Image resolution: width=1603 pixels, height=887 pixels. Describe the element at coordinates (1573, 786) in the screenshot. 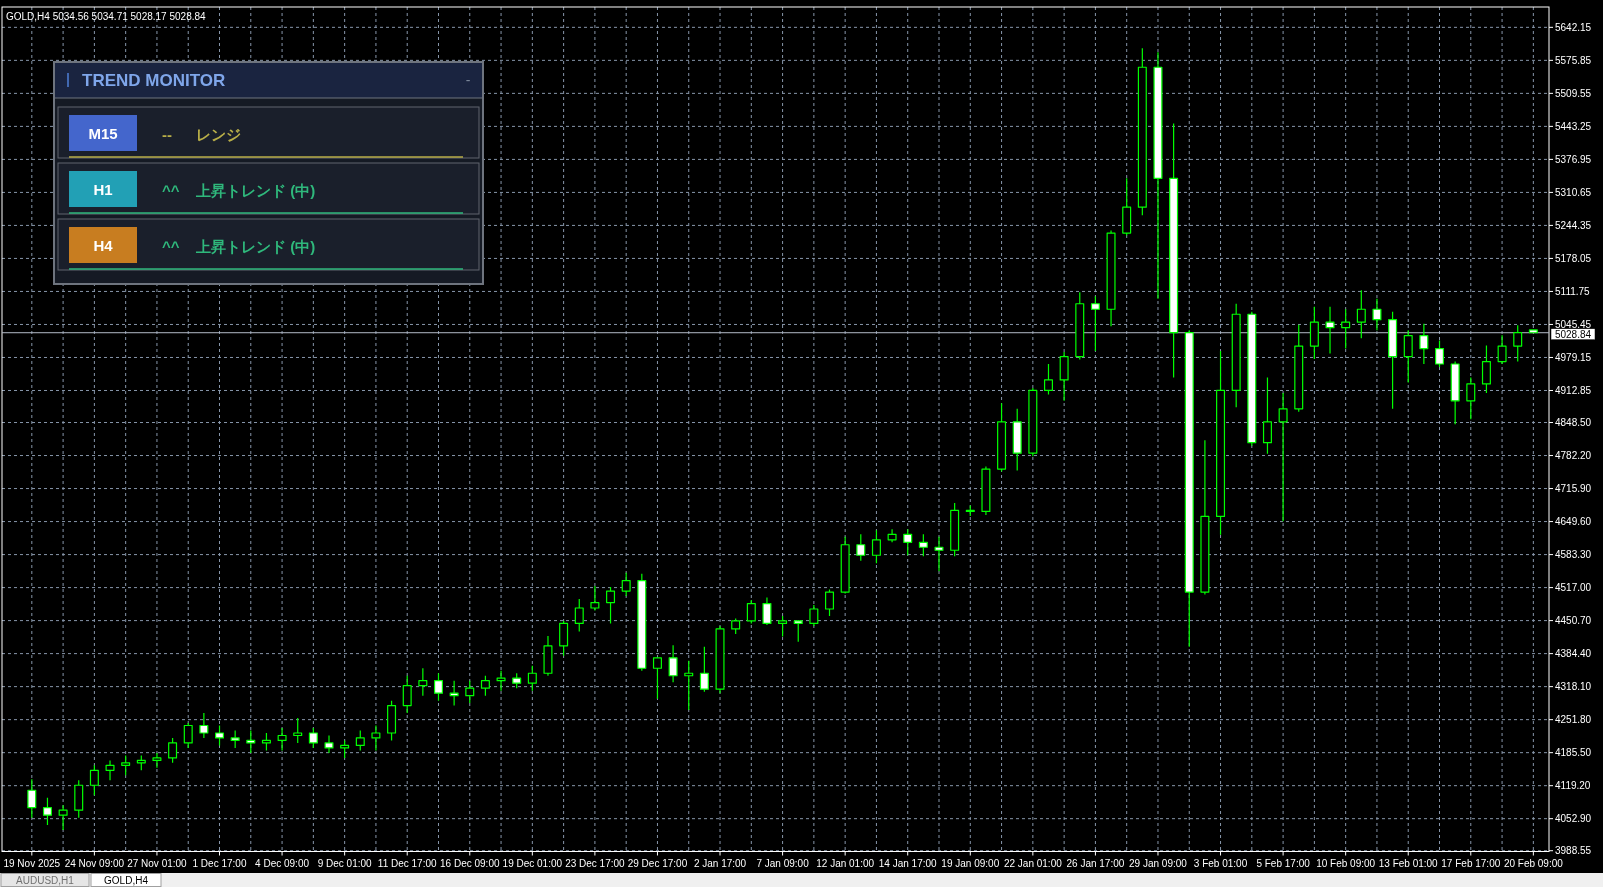

I see `y-tick-label: 4119.20` at that location.